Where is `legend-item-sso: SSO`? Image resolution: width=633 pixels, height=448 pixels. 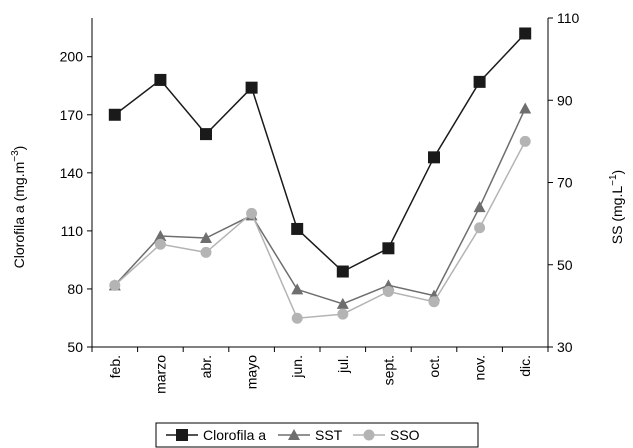 legend-item-sso: SSO is located at coordinates (386, 435).